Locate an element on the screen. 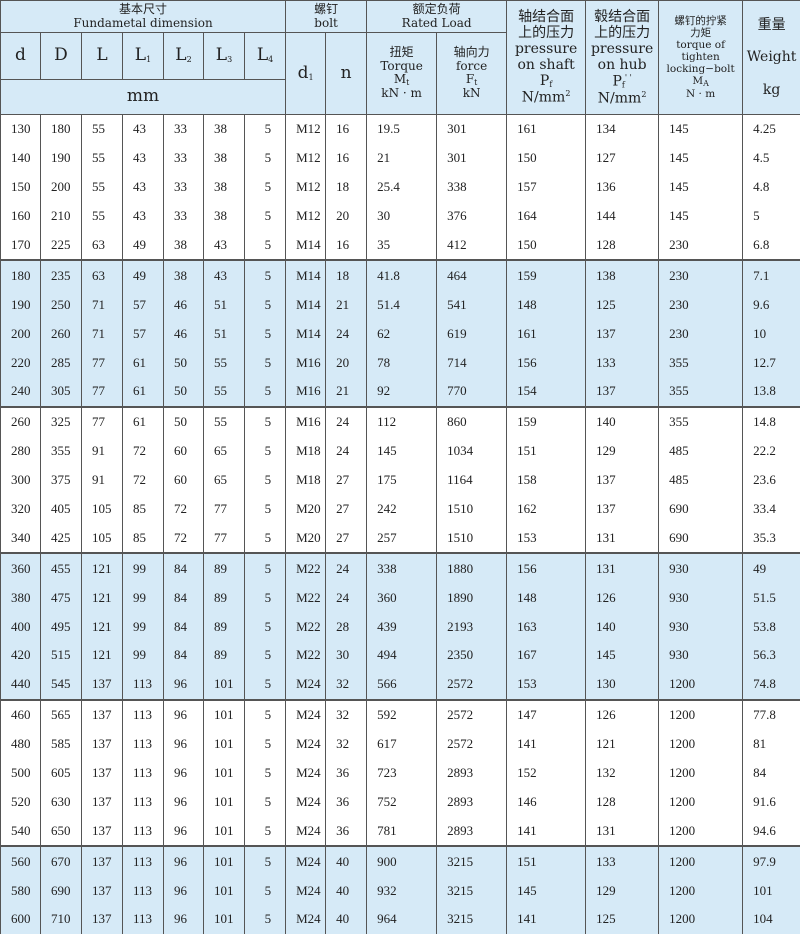 This screenshot has width=800, height=942. table-cell: 145 is located at coordinates (701, 129).